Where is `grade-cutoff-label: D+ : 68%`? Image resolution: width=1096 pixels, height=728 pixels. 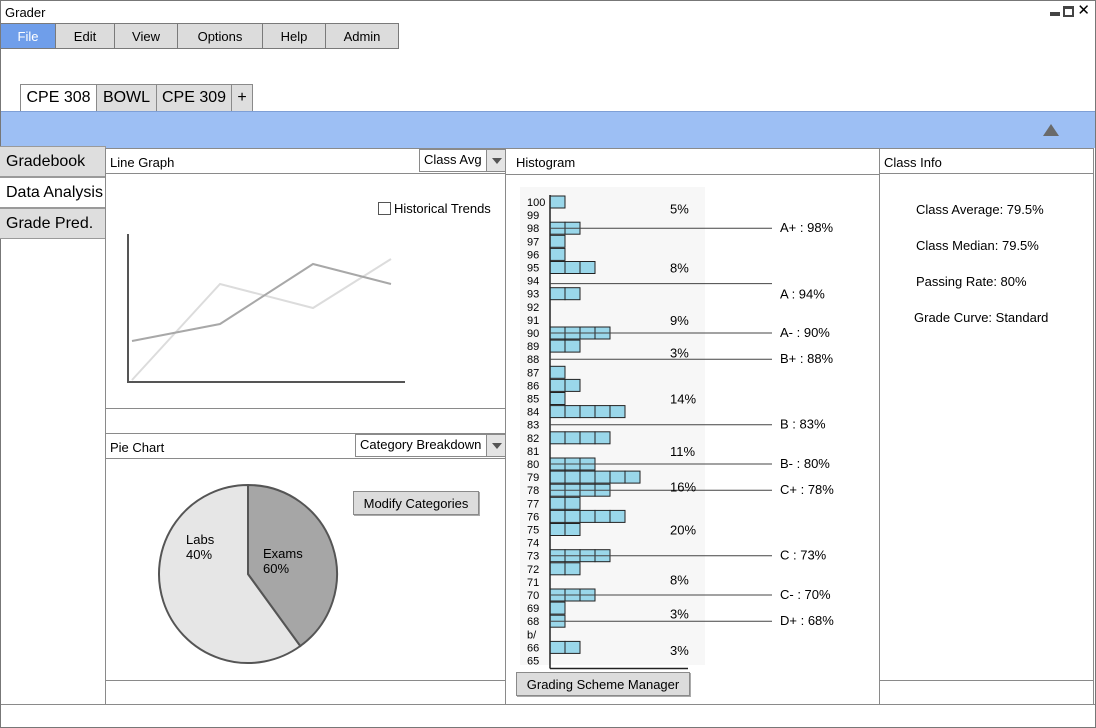 grade-cutoff-label: D+ : 68% is located at coordinates (807, 620).